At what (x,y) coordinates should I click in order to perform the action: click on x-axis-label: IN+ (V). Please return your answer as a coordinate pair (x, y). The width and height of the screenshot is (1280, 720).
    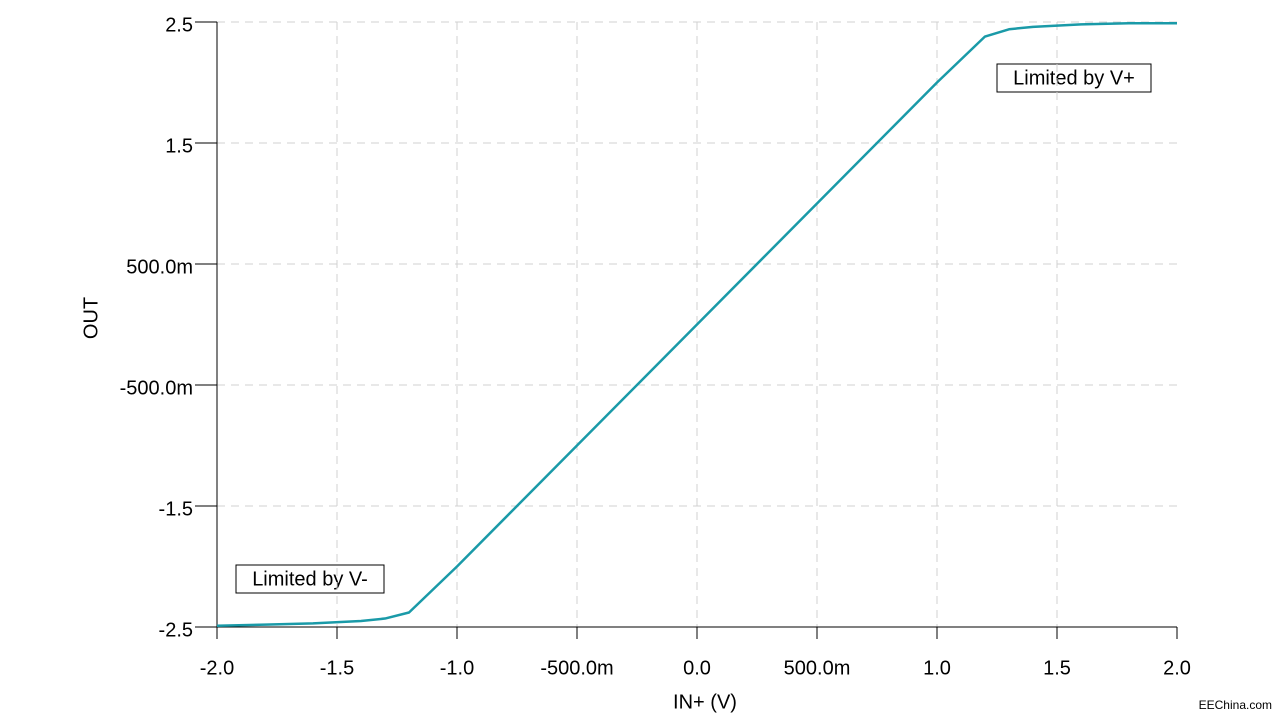
    Looking at the image, I should click on (705, 702).